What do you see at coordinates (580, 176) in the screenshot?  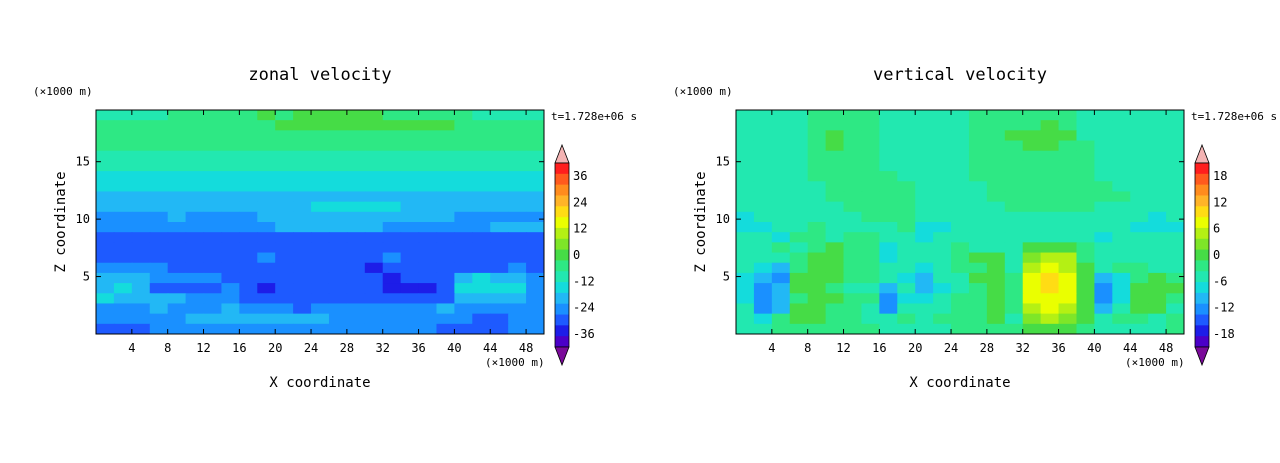 I see `colorbar-tick-label: 36` at bounding box center [580, 176].